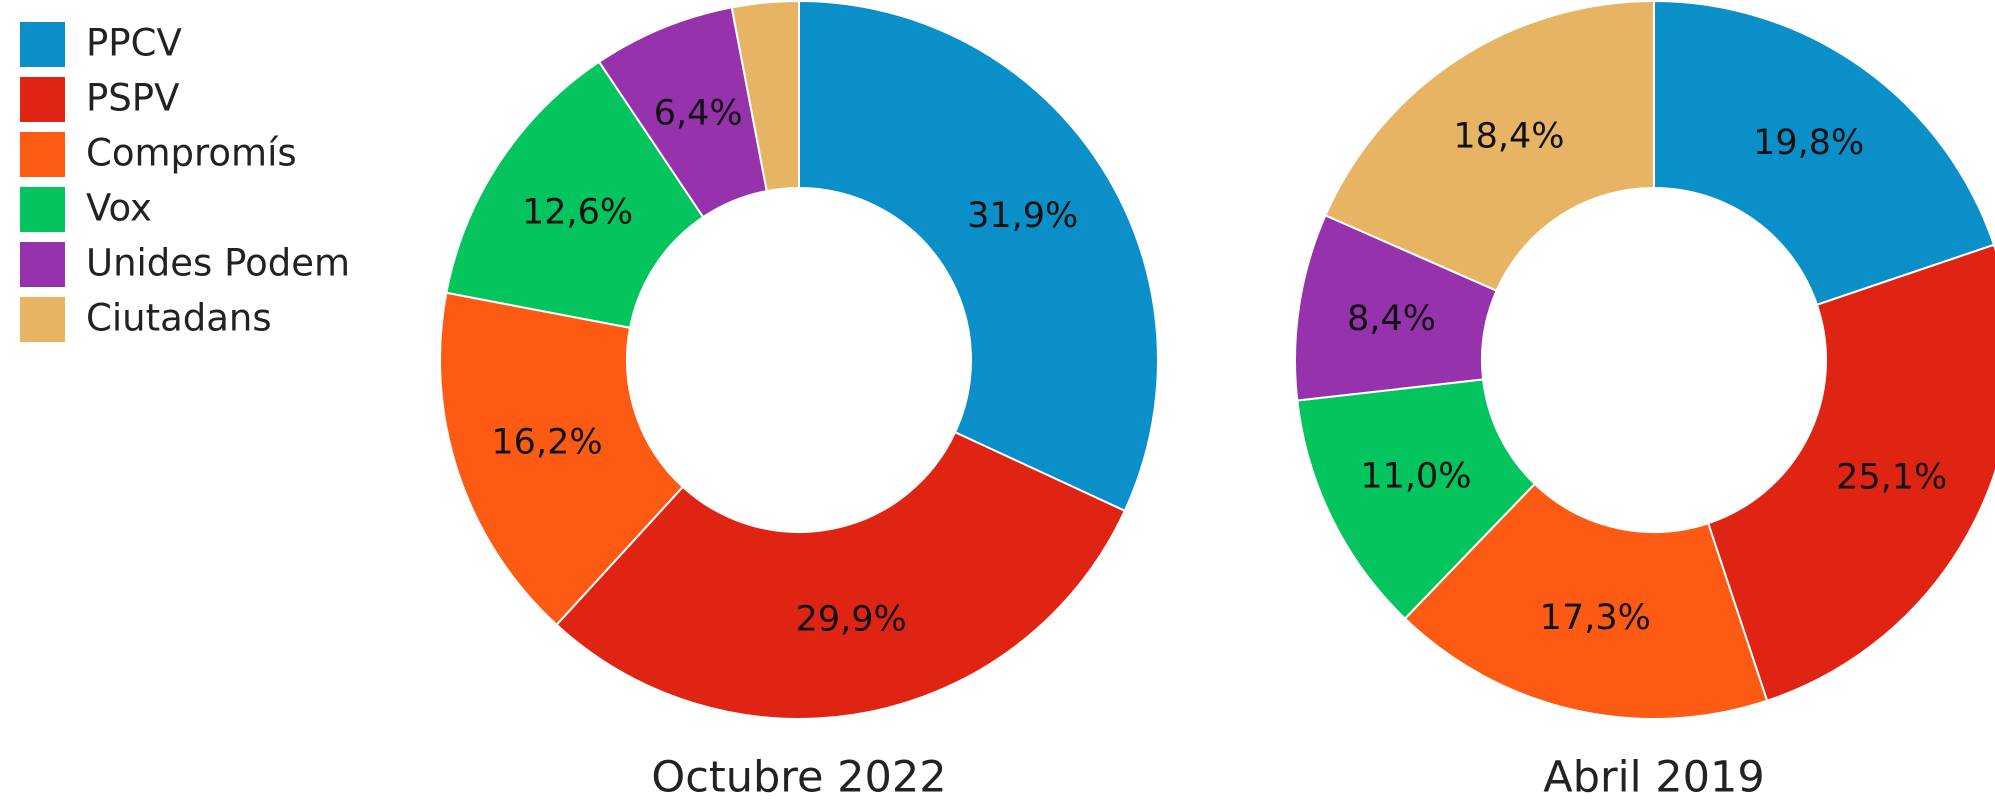  Describe the element at coordinates (577, 213) in the screenshot. I see `value-label: 12,6%` at that location.